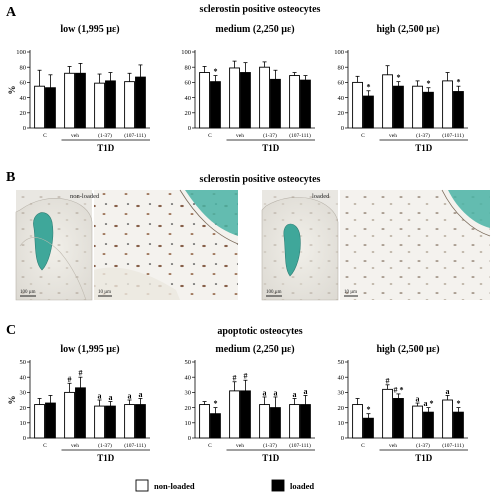 The height and width of the screenshot is (497, 500). What do you see at coordinates (302, 486) in the screenshot?
I see `legend-label-loaded: loaded` at bounding box center [302, 486].